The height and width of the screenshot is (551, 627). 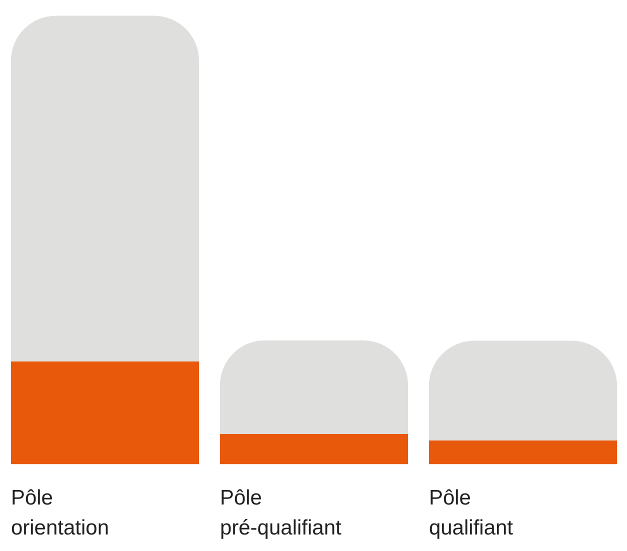 What do you see at coordinates (471, 513) in the screenshot?
I see `x-tick-label: Pôle qualifiant` at bounding box center [471, 513].